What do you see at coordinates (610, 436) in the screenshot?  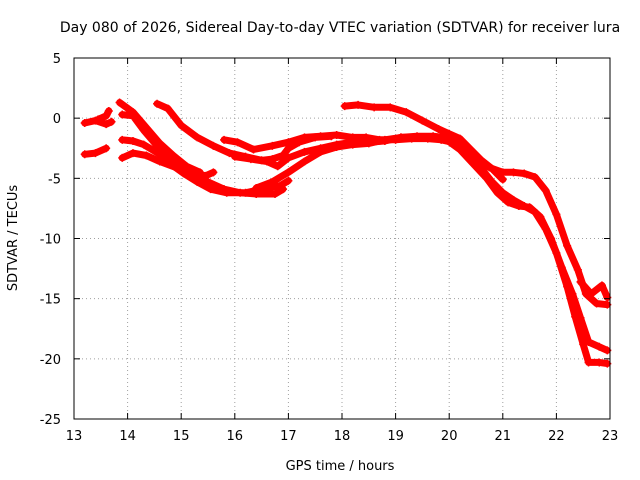 I see `x-tick-label: 23` at bounding box center [610, 436].